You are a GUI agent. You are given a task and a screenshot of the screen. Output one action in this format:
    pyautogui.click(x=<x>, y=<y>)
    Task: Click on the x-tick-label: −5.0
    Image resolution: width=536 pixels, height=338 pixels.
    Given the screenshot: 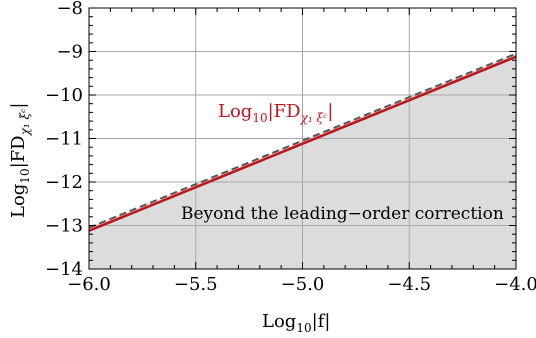 What is the action you would take?
    pyautogui.click(x=303, y=284)
    